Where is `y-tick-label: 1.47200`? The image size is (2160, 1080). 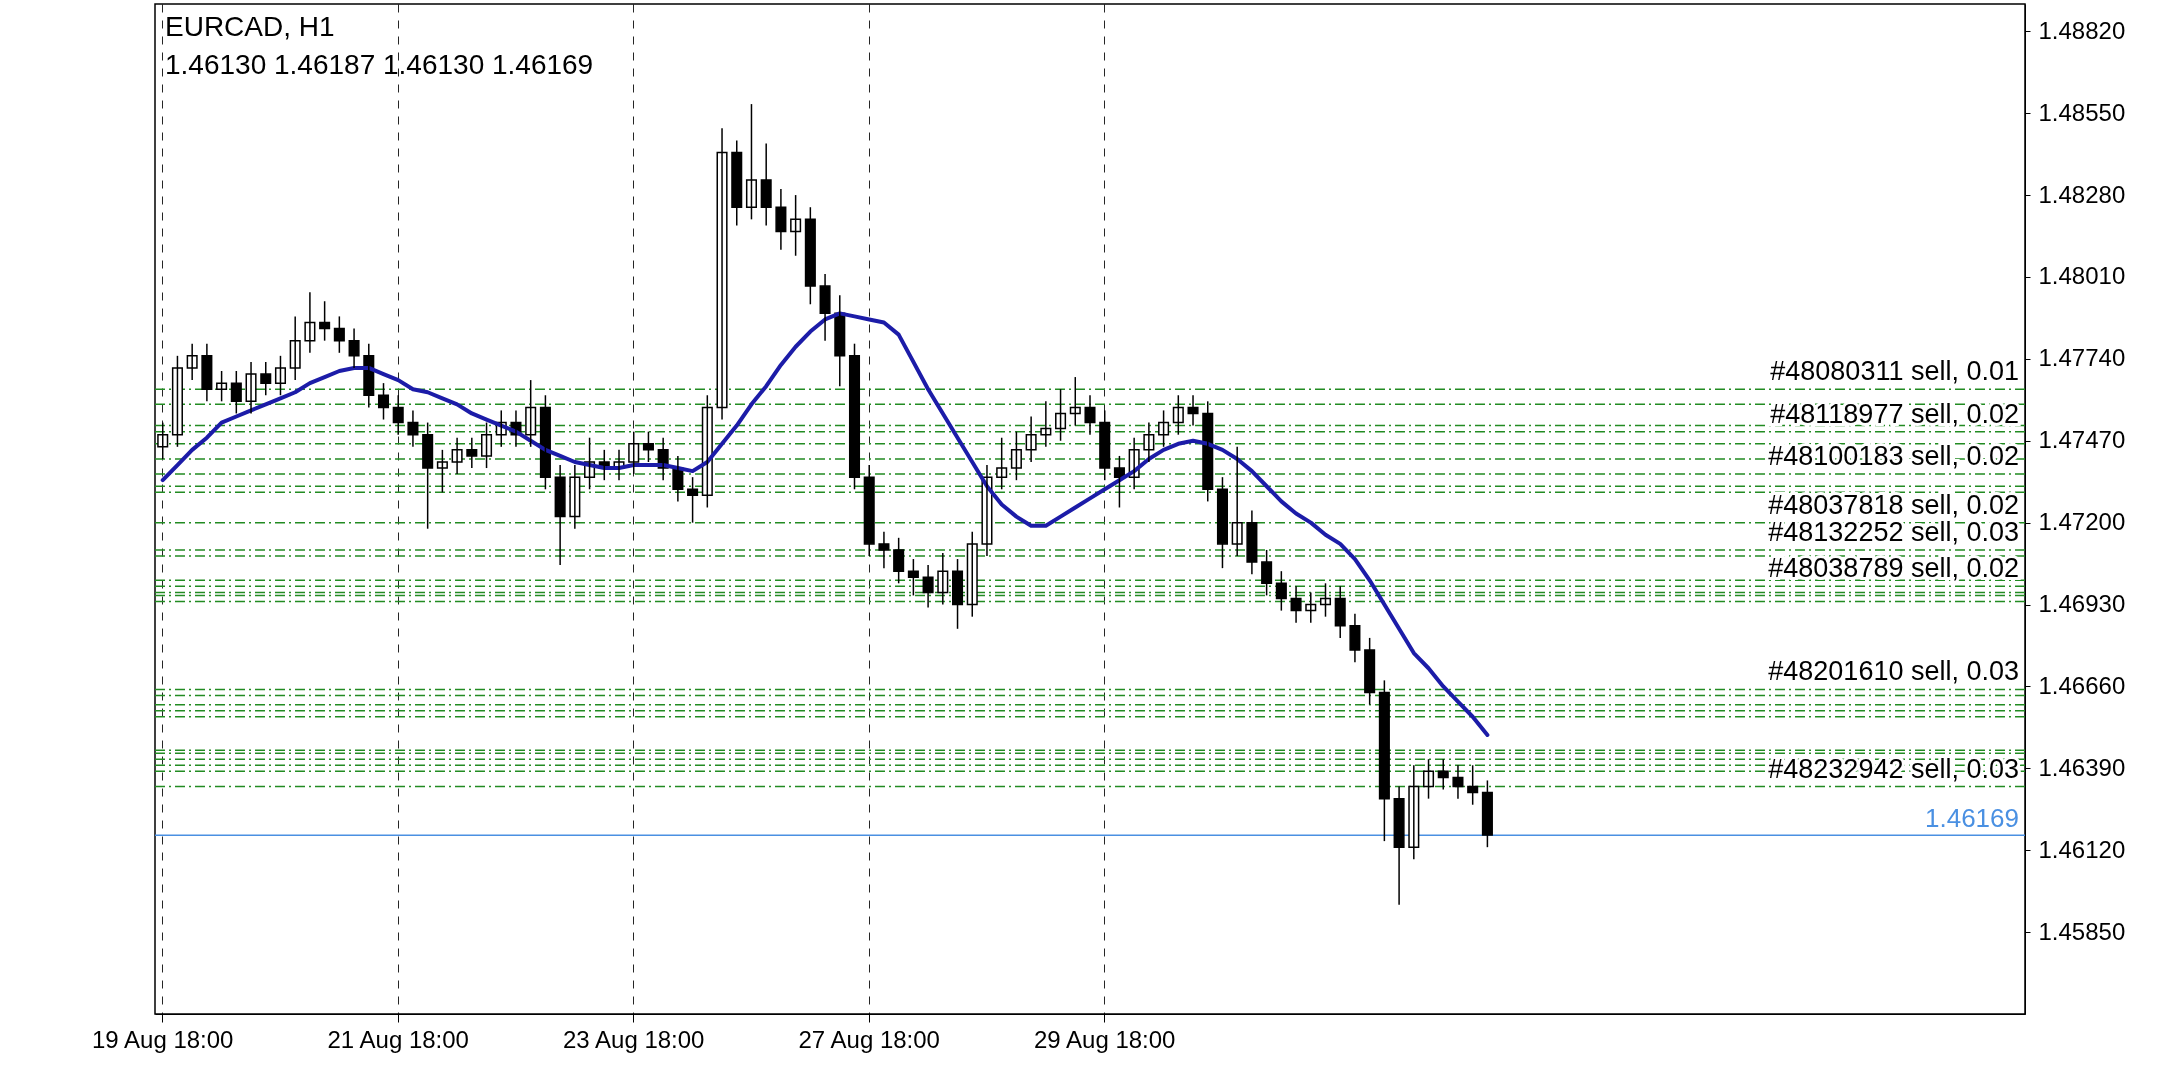 y-tick-label: 1.47200 is located at coordinates (2082, 522).